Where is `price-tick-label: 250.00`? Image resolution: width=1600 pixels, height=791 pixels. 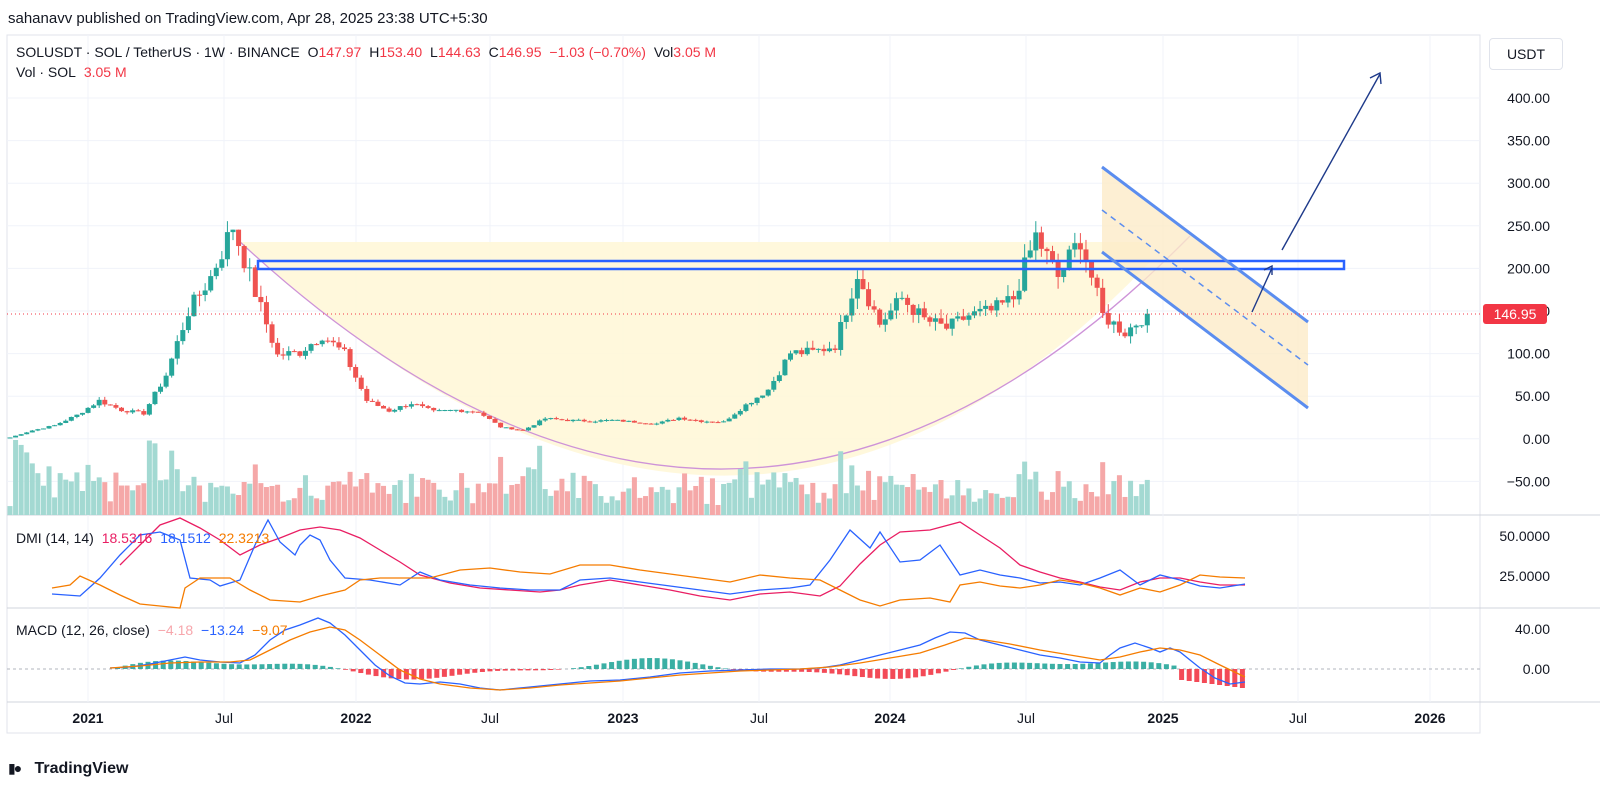
price-tick-label: 250.00 is located at coordinates (1528, 226).